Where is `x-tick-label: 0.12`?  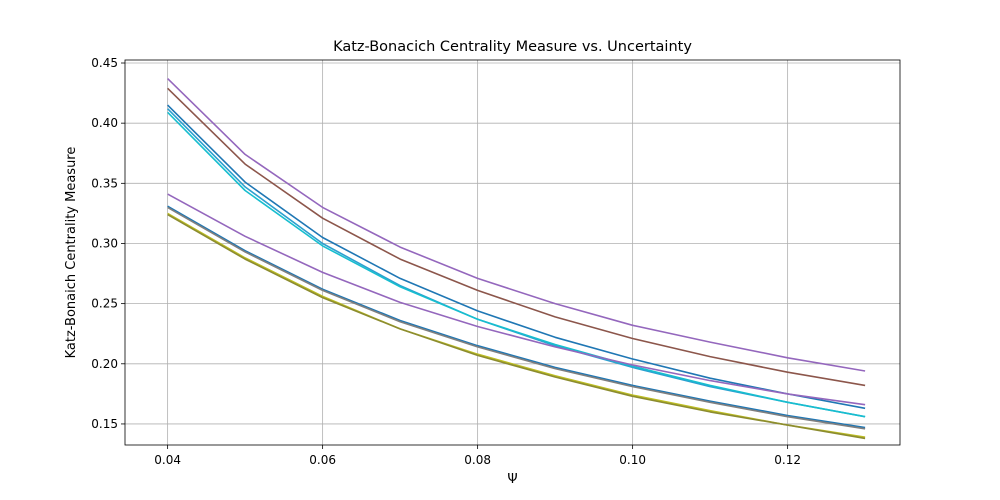
x-tick-label: 0.12 is located at coordinates (787, 460).